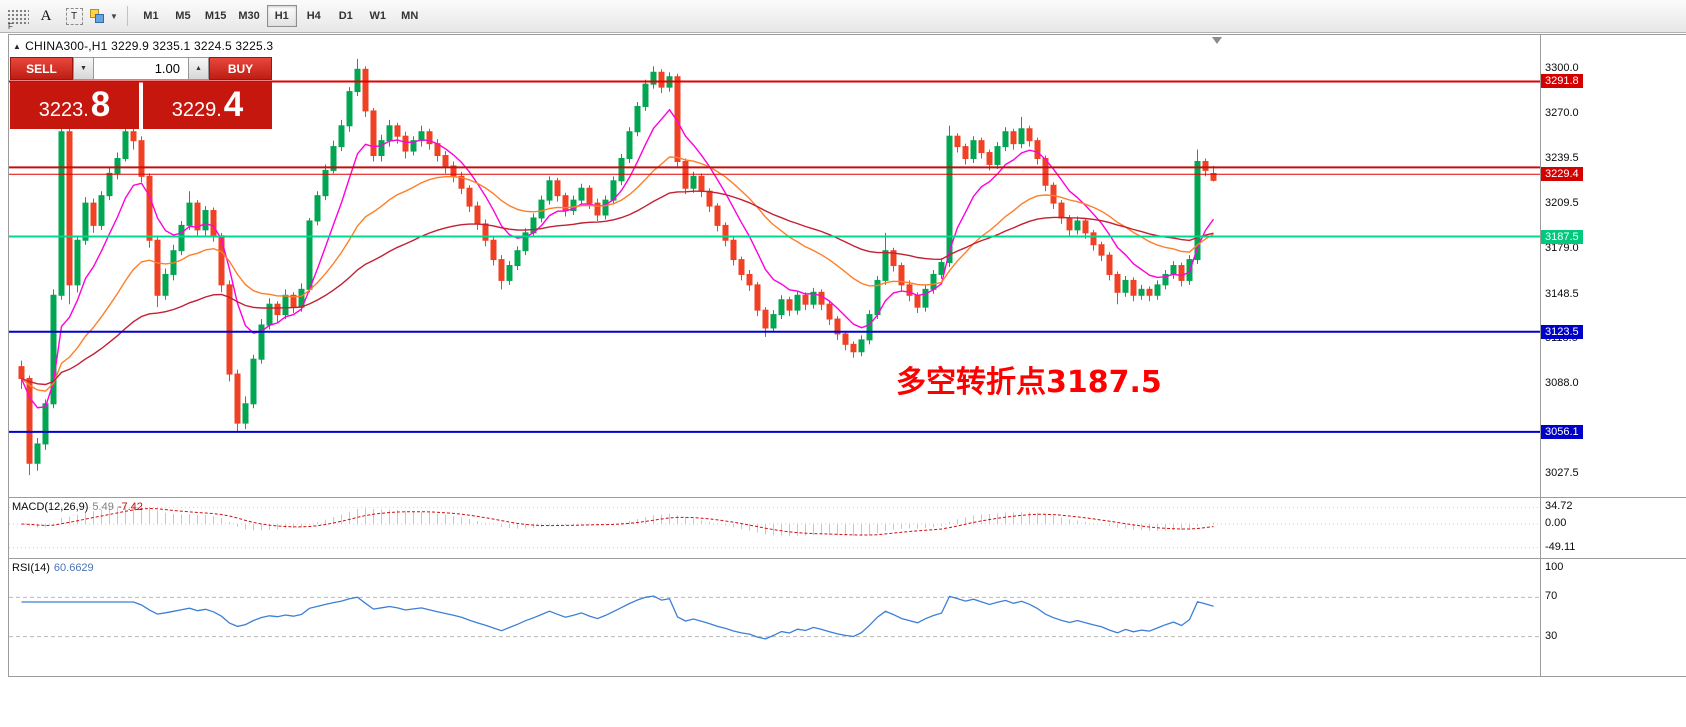 The height and width of the screenshot is (727, 1686). I want to click on boxed-t-icon: T, so click(74, 16).